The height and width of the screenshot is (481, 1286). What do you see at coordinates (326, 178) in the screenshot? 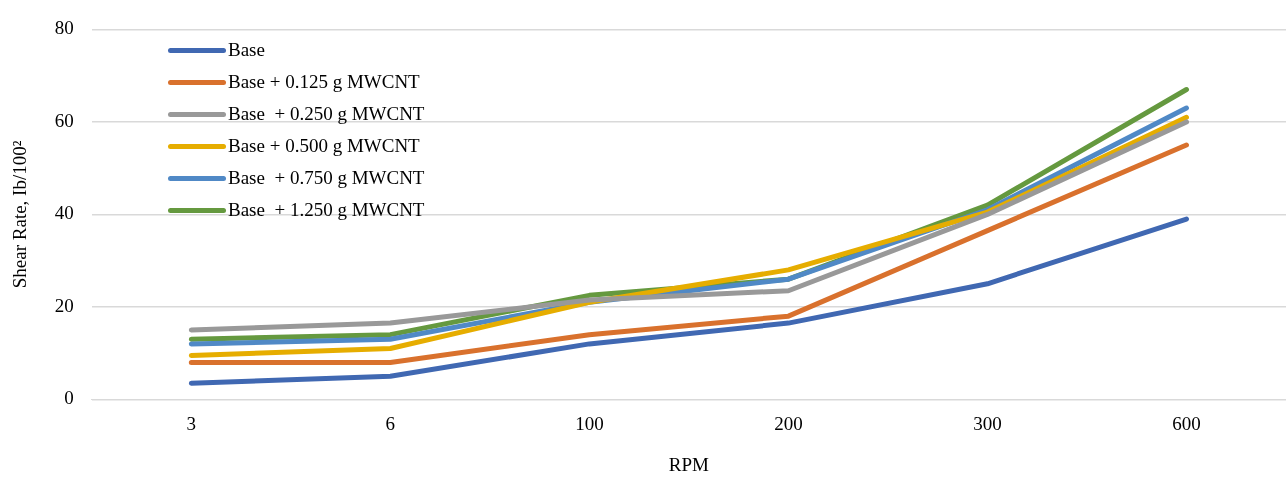
I see `legend-label: Base + 0.750 g MWCNT` at bounding box center [326, 178].